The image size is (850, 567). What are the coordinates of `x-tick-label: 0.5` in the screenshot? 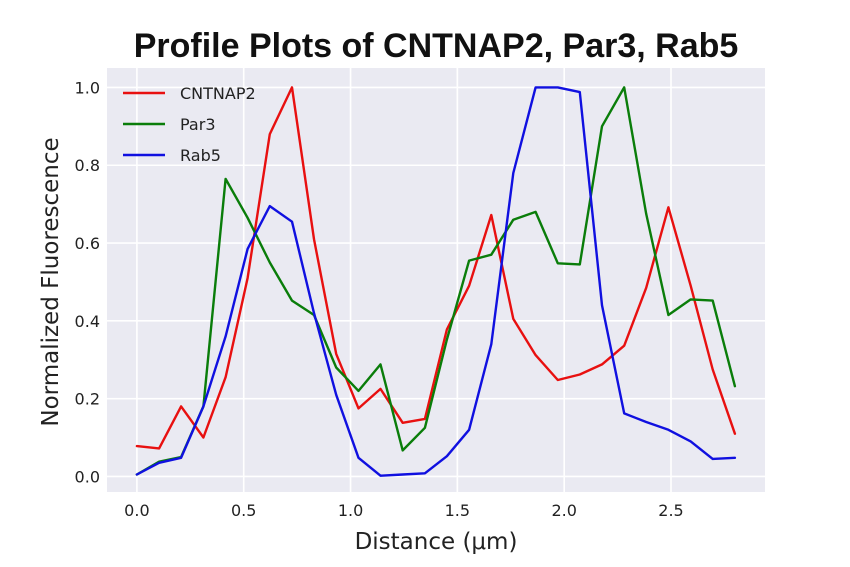 It's located at (243, 510).